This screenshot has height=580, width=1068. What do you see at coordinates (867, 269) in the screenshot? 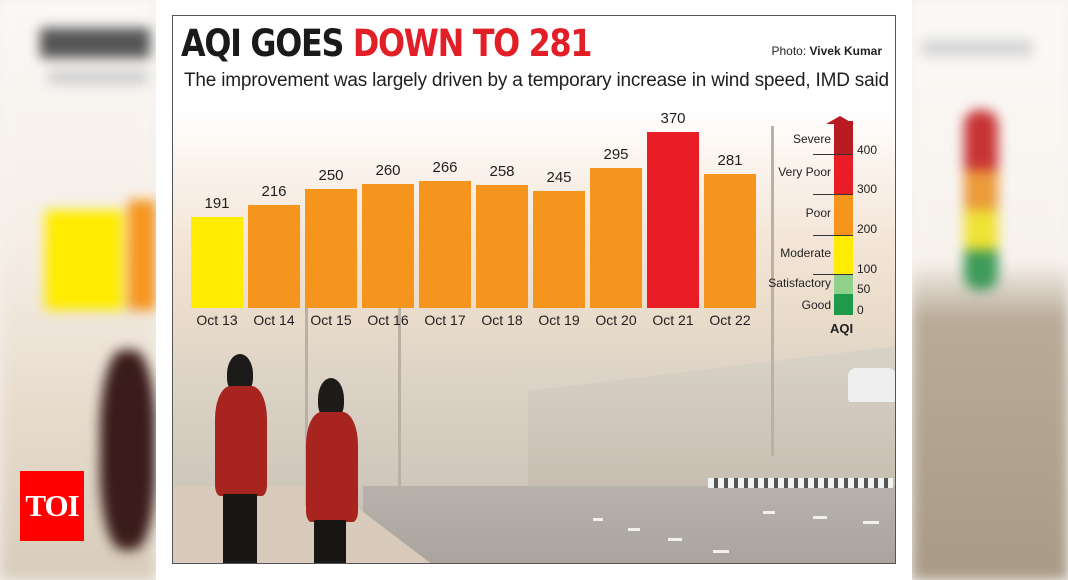
I see `legend-tick-label: 100` at bounding box center [867, 269].